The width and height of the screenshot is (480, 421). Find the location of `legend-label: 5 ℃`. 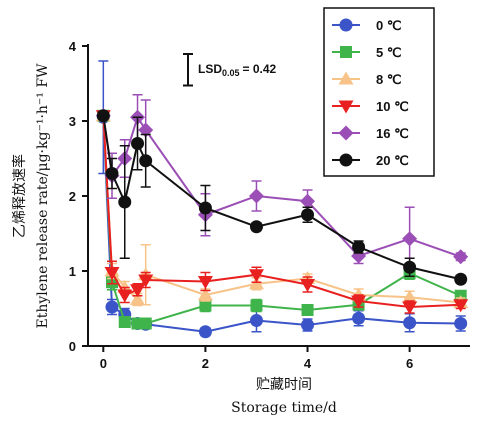

legend-label: 5 ℃ is located at coordinates (388, 52).